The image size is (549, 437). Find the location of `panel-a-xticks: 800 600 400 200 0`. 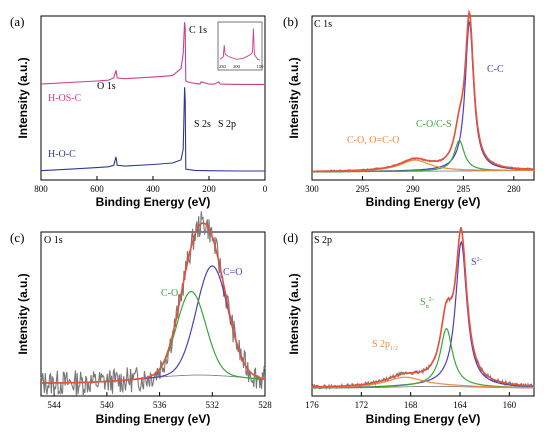

panel-a-xticks: 800 600 400 200 0 is located at coordinates (151, 185).